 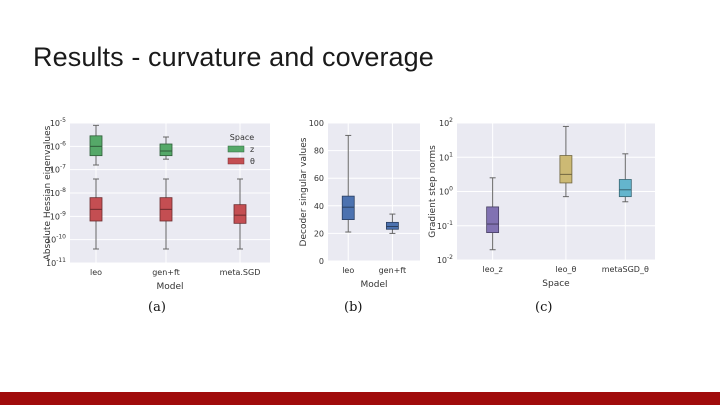 What do you see at coordinates (446, 122) in the screenshot?
I see `y-tick-label: 10²` at bounding box center [446, 122].